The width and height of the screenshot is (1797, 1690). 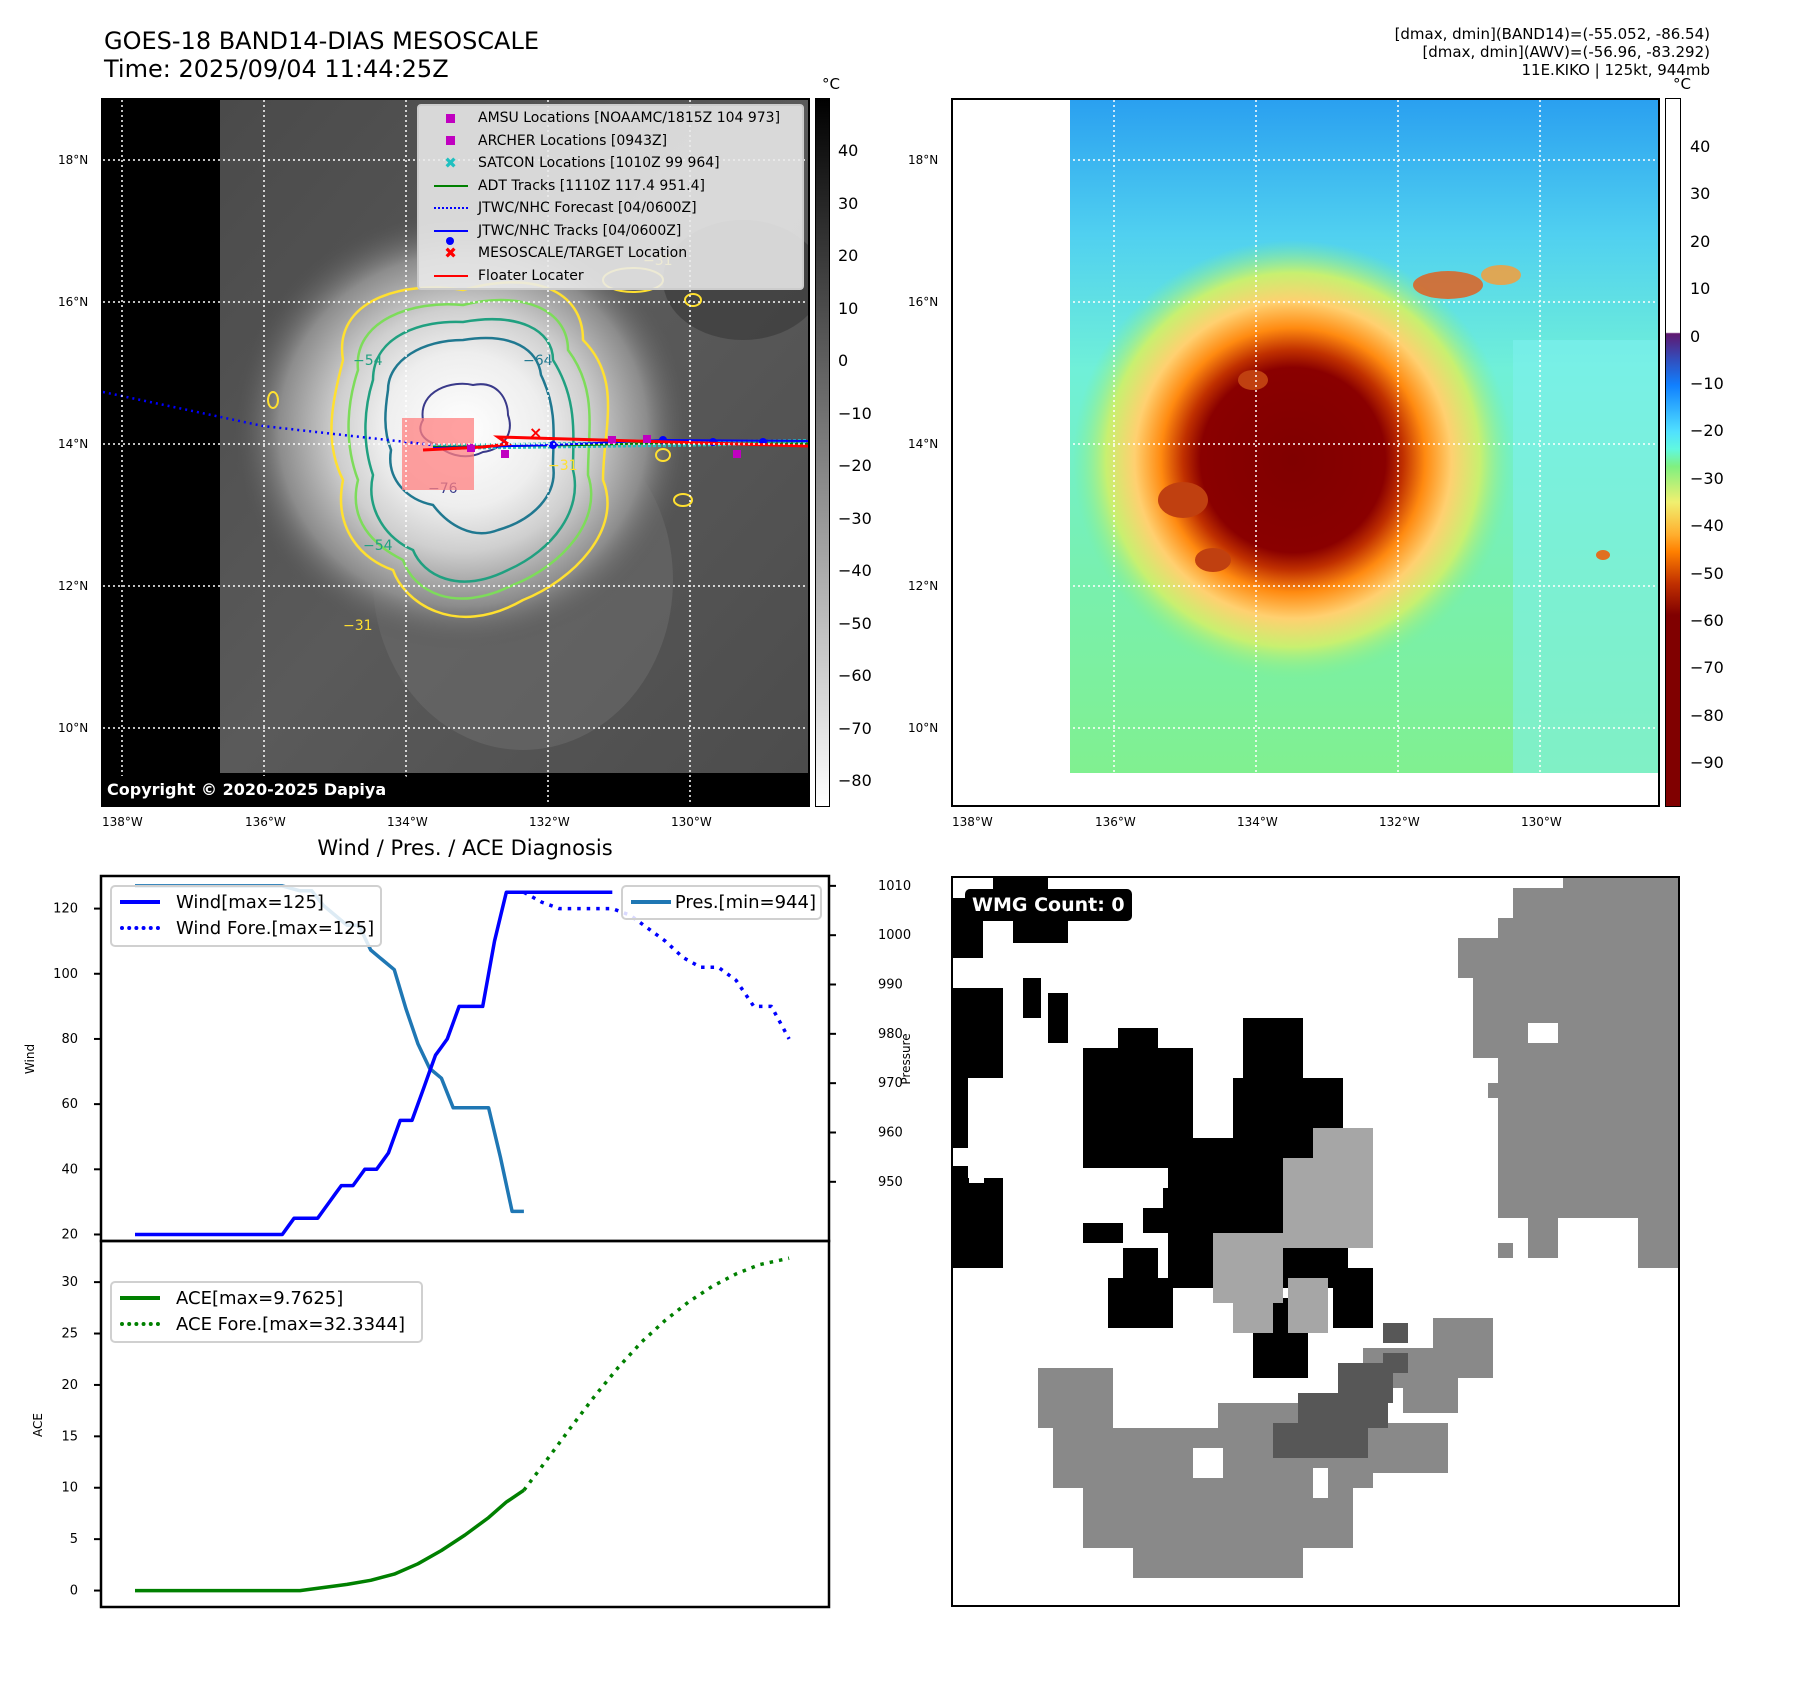 I want to click on pressure-tick-label: 950, so click(x=890, y=1182).